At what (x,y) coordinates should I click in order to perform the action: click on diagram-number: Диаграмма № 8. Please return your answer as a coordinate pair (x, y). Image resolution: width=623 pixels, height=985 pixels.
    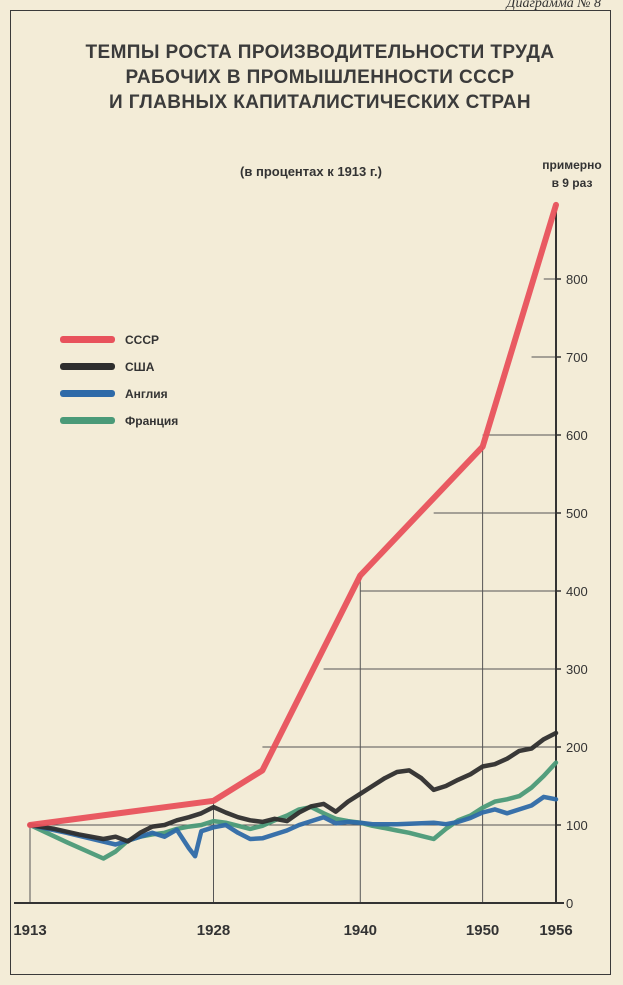
    Looking at the image, I should click on (553, 5).